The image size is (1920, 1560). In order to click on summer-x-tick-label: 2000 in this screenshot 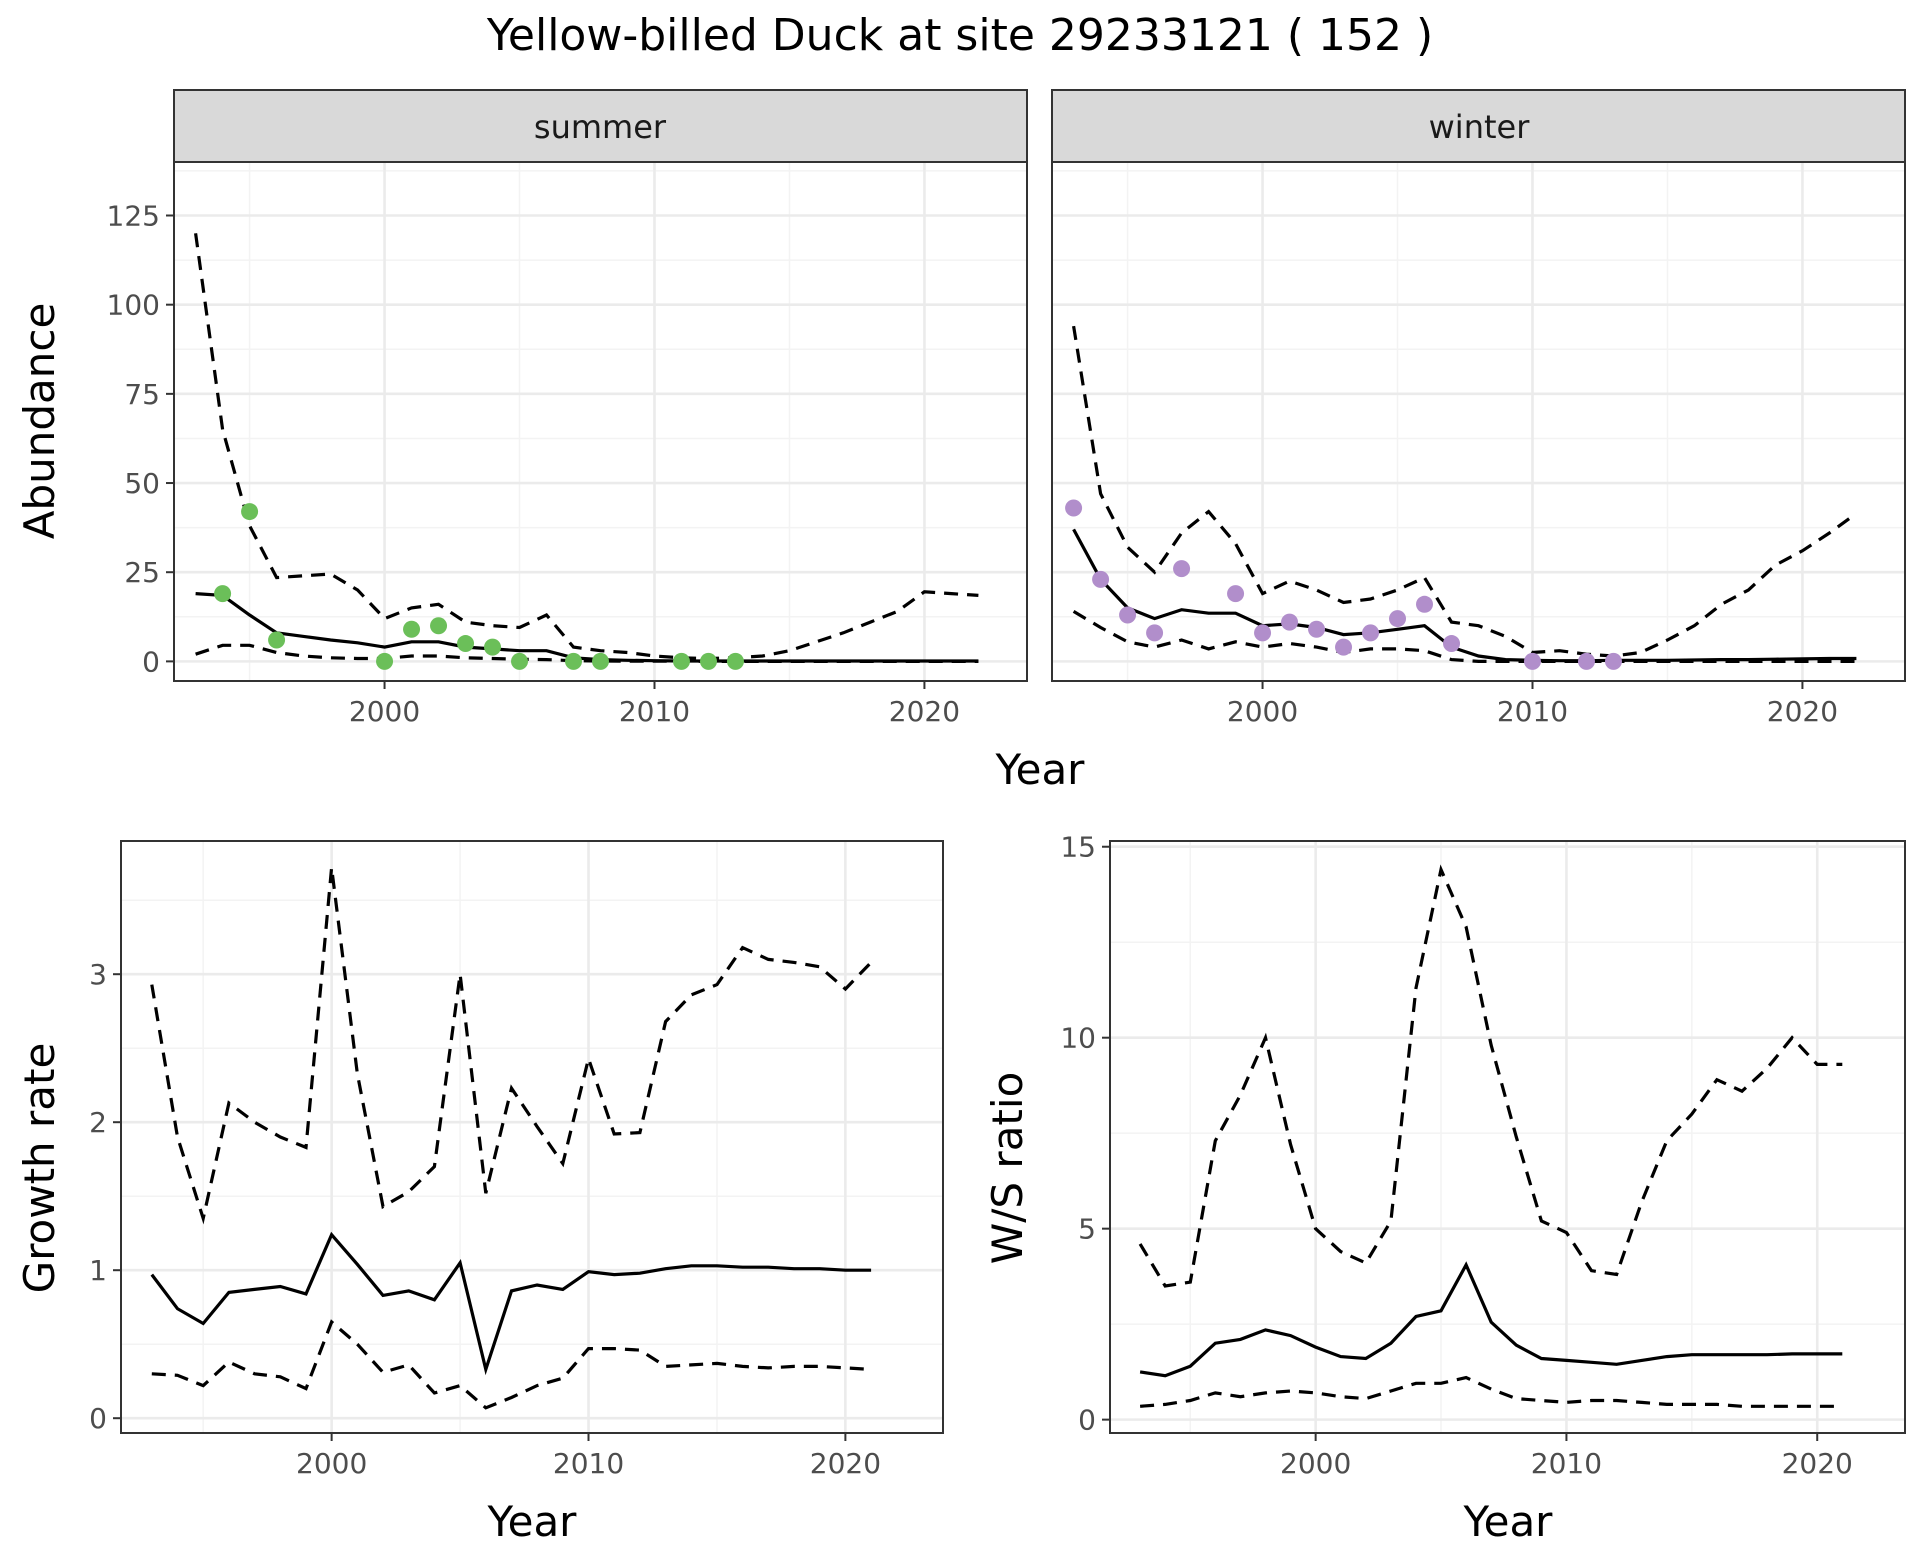, I will do `click(384, 711)`.